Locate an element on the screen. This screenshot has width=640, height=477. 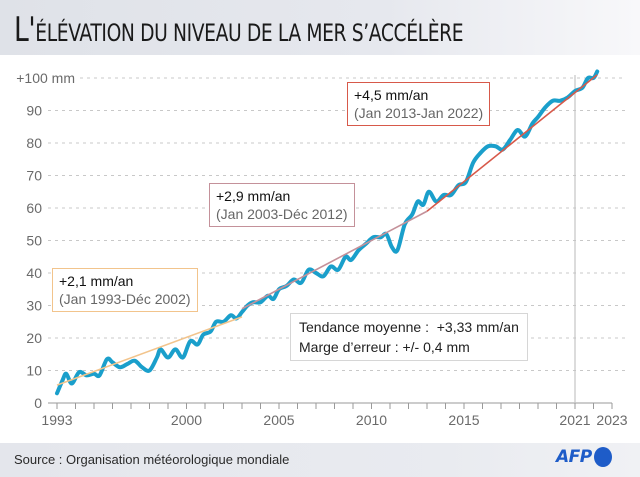
y-tick-label: 40 is located at coordinates (34, 273).